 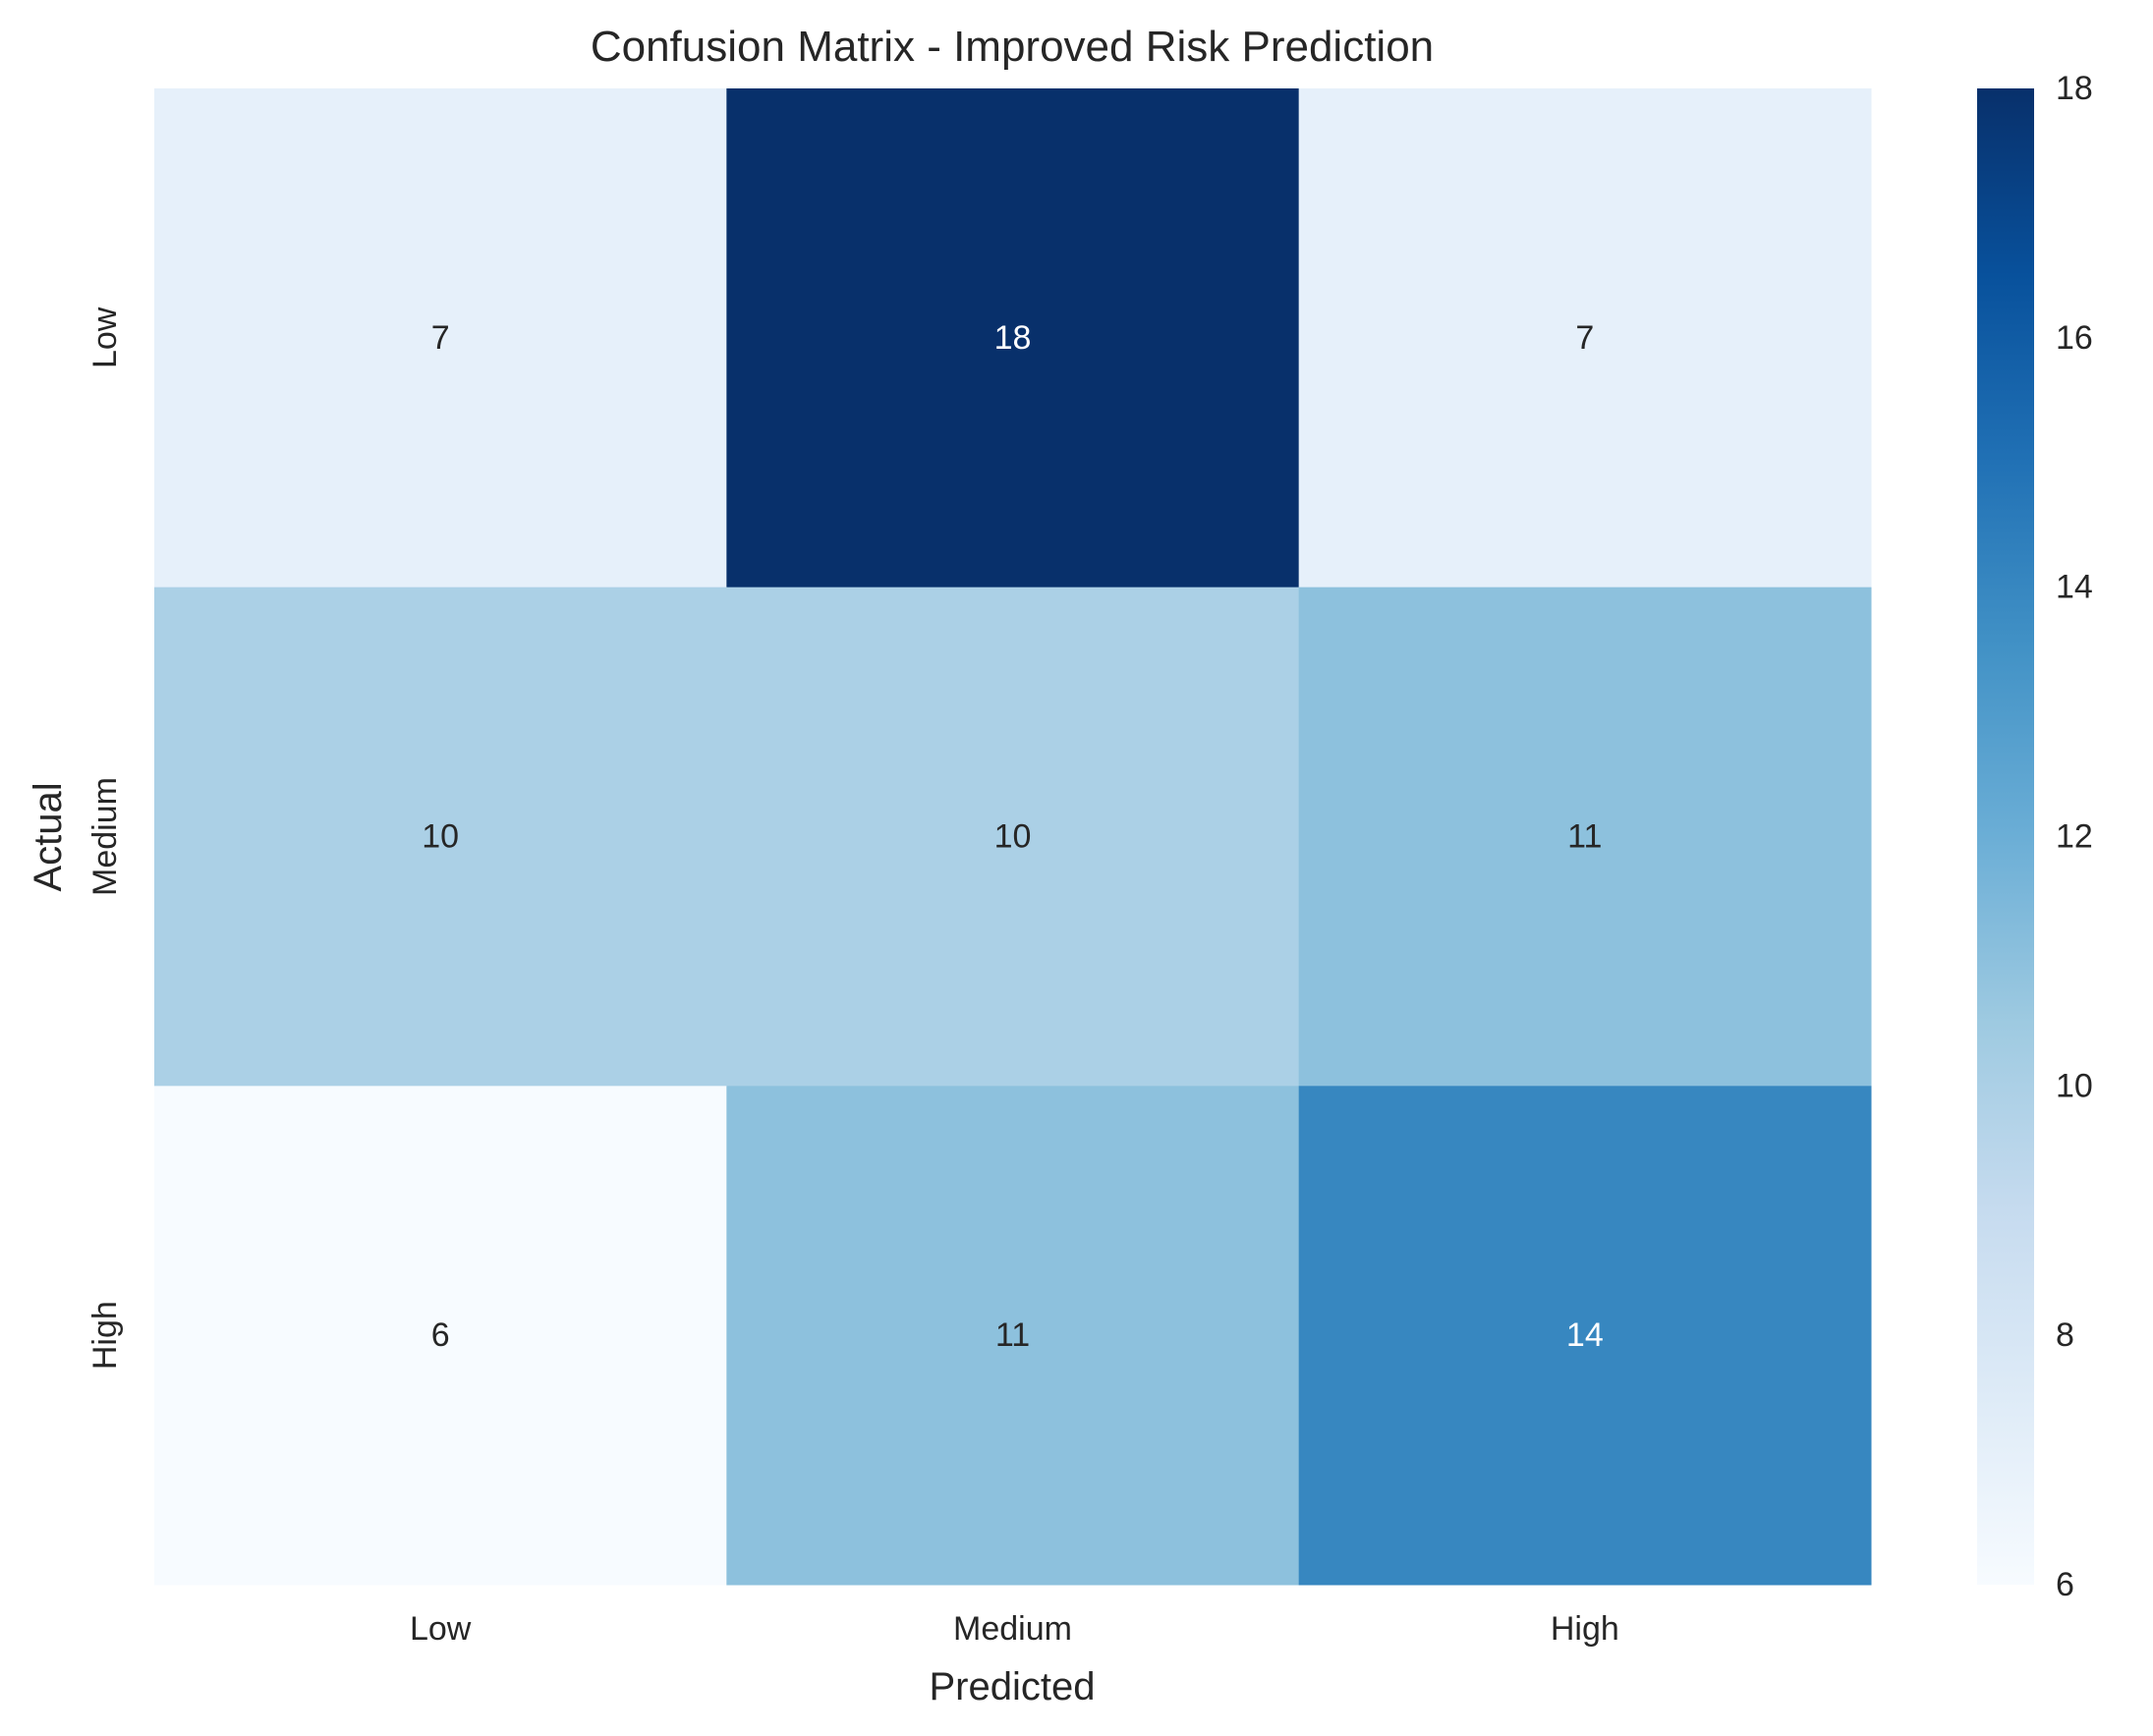 I want to click on x-axis-tick-labels: Low Medium High, so click(x=1014, y=1629).